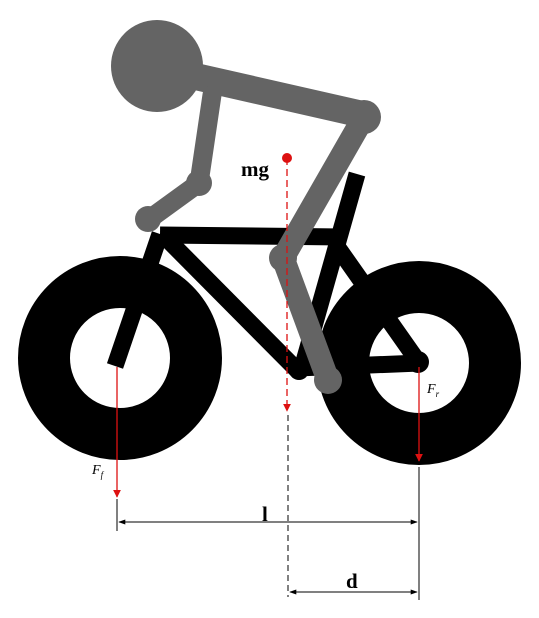 The height and width of the screenshot is (618, 539). I want to click on rider-upper-arm, so click(205, 139).